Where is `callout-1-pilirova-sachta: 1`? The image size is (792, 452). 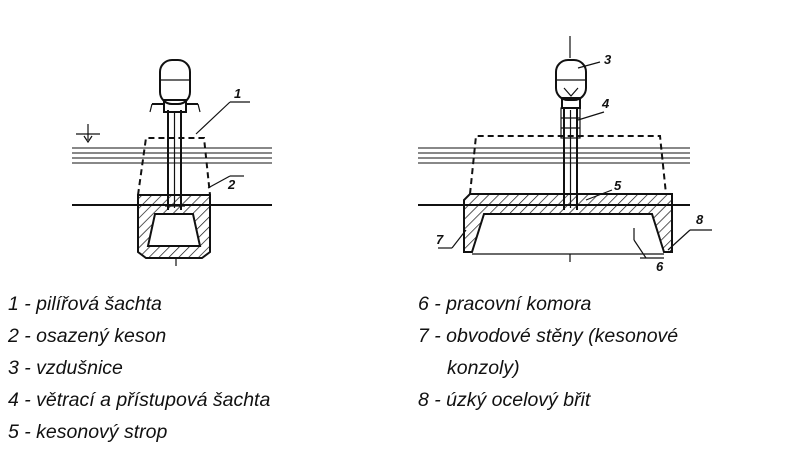 callout-1-pilirova-sachta: 1 is located at coordinates (222, 110).